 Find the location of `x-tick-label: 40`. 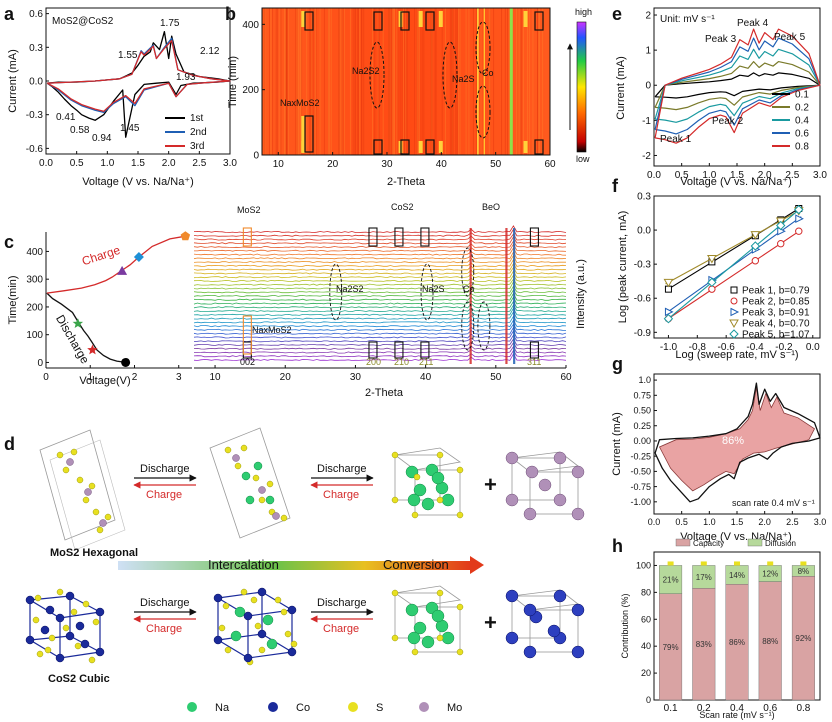

x-tick-label: 40 is located at coordinates (442, 164).